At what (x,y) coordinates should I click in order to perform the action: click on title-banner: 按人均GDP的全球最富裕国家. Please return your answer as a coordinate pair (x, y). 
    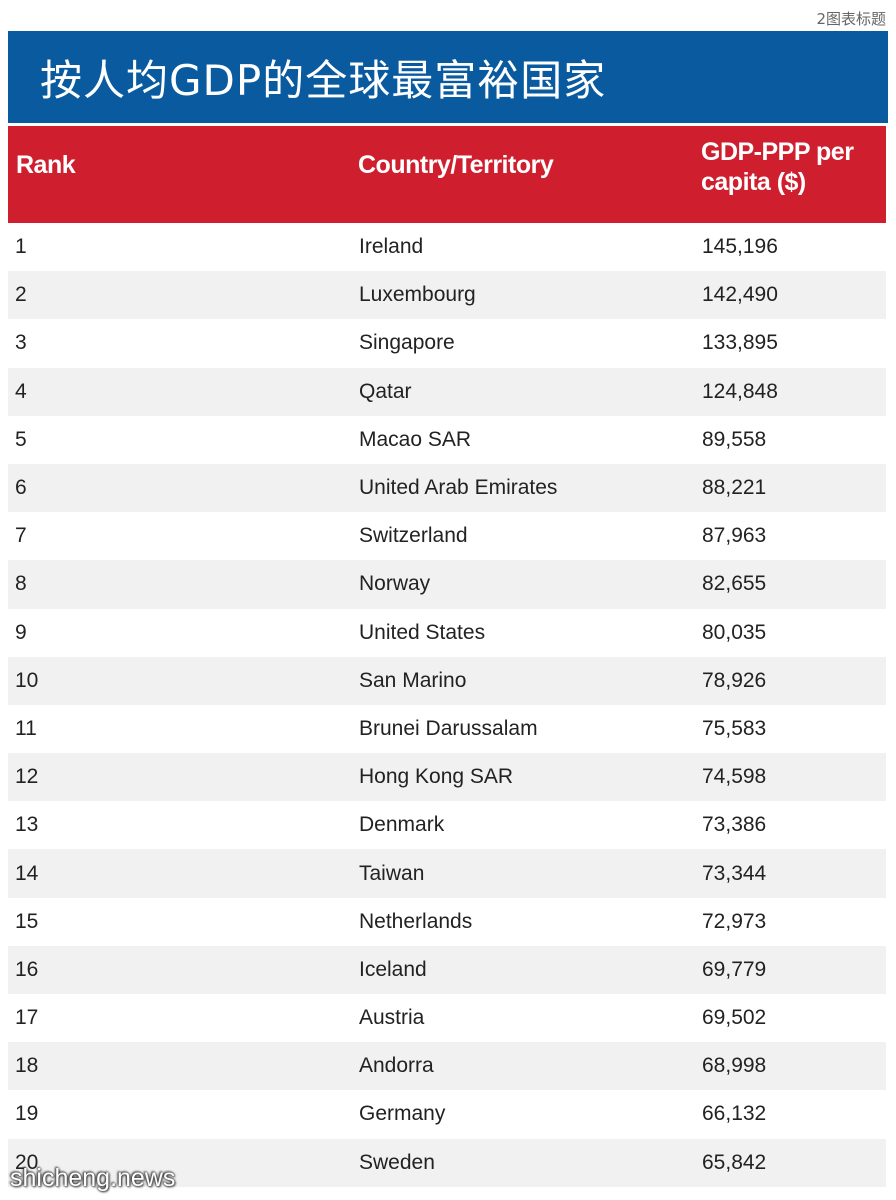
    Looking at the image, I should click on (448, 77).